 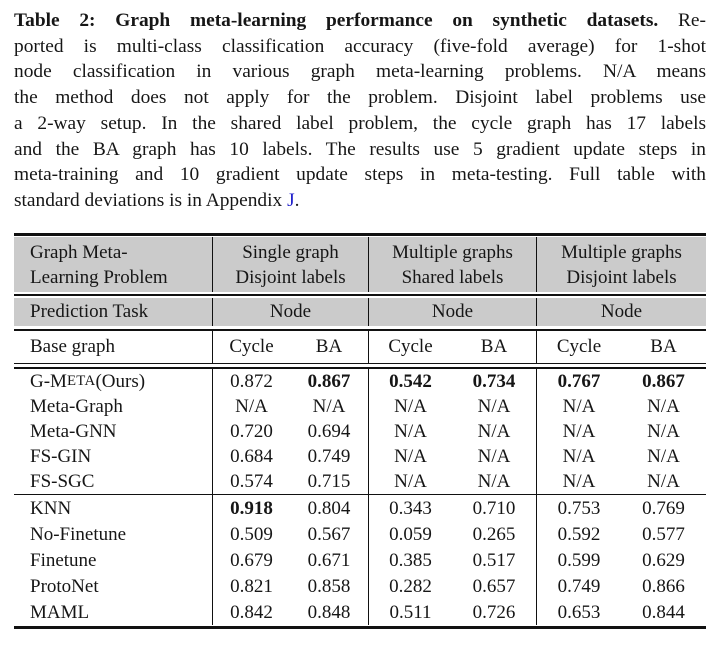 I want to click on method-name: FS-SGC, so click(x=62, y=481).